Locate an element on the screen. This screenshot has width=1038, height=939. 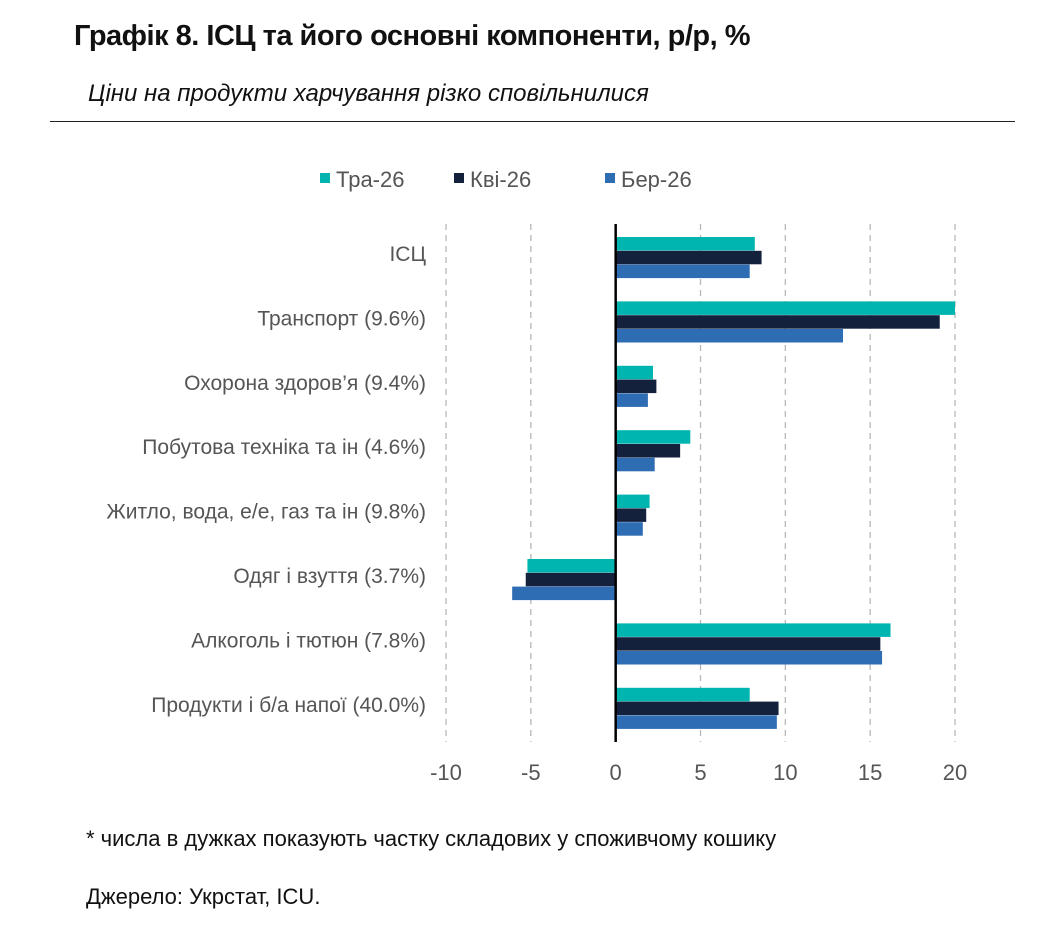
x-tick-label: 20 is located at coordinates (955, 772).